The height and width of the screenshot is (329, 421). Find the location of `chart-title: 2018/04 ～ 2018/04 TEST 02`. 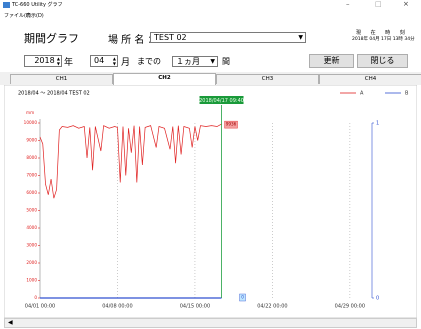

chart-title: 2018/04 ～ 2018/04 TEST 02 is located at coordinates (54, 94).